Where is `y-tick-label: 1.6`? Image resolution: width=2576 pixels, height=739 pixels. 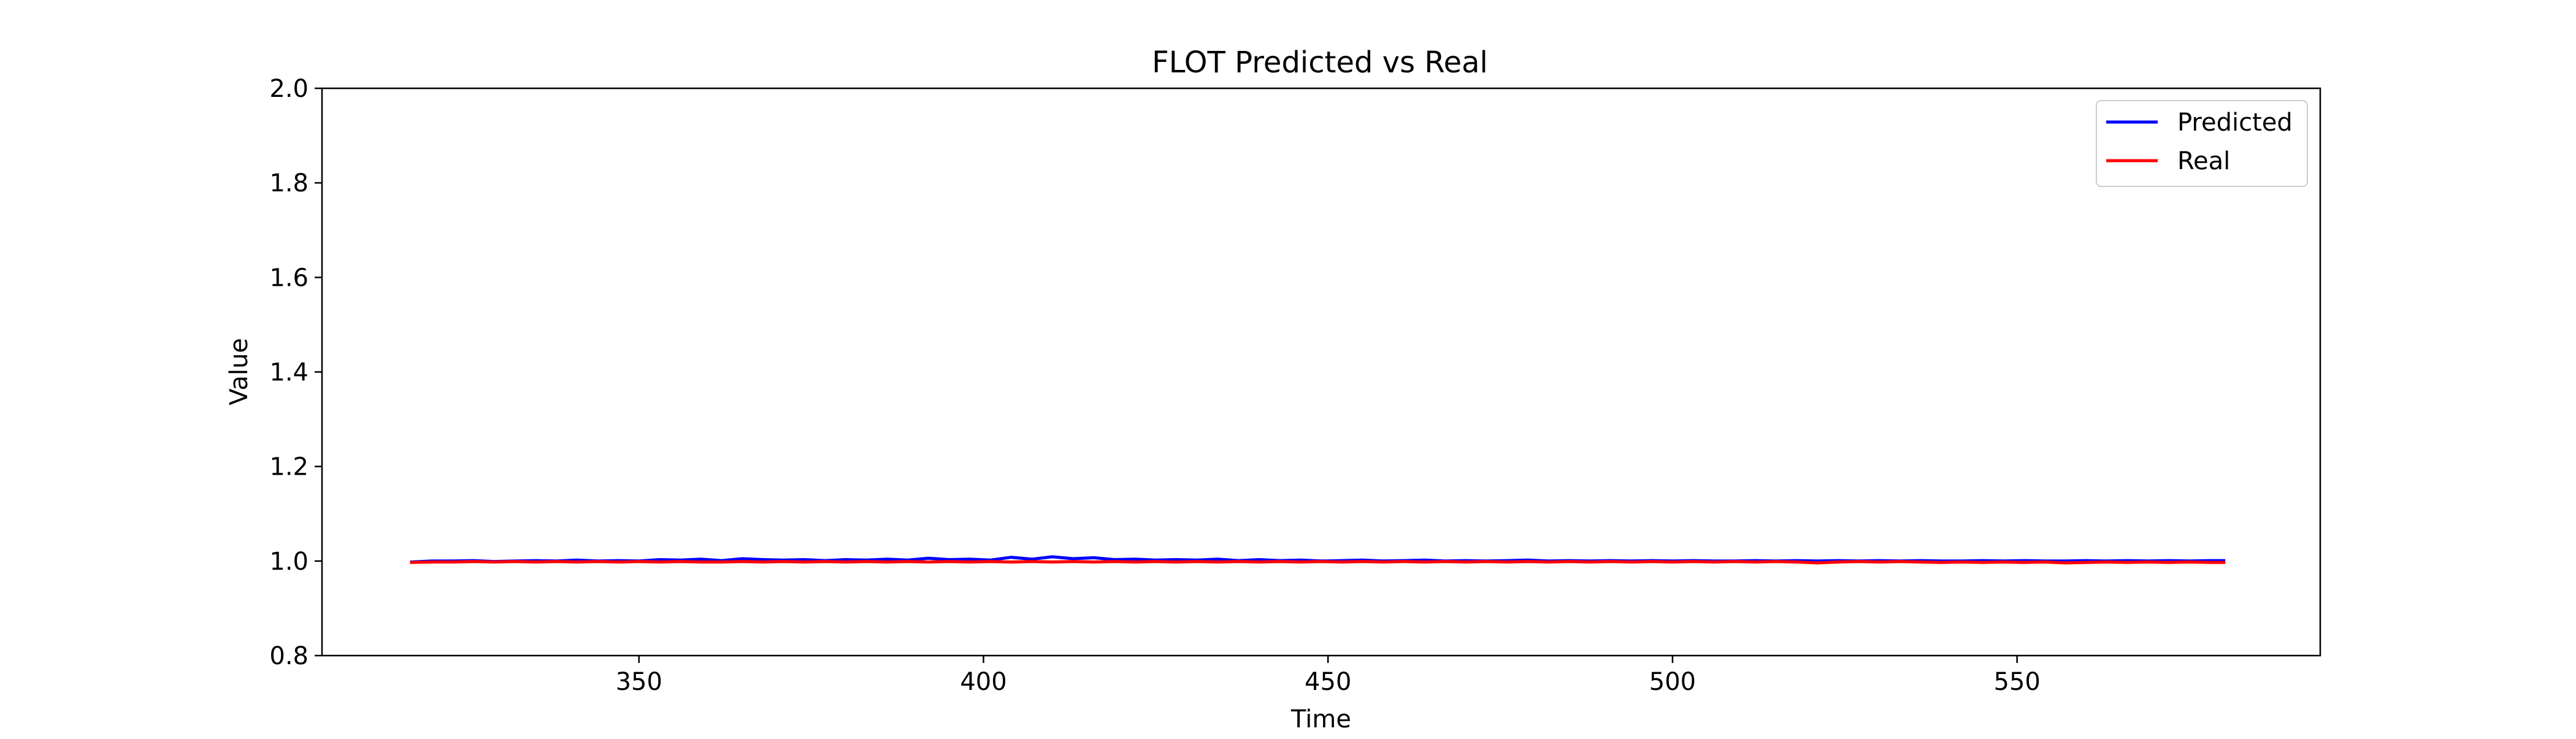 y-tick-label: 1.6 is located at coordinates (289, 278).